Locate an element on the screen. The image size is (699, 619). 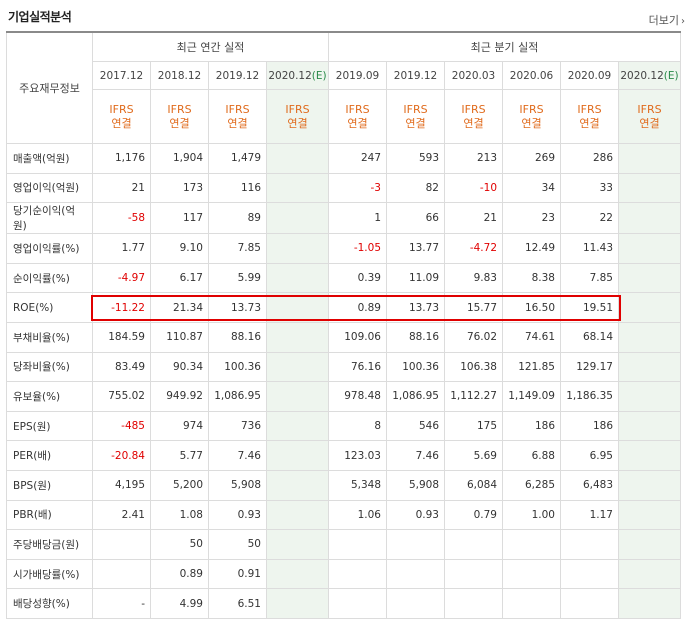
table-cell: 1.77 is located at coordinates (121, 248).